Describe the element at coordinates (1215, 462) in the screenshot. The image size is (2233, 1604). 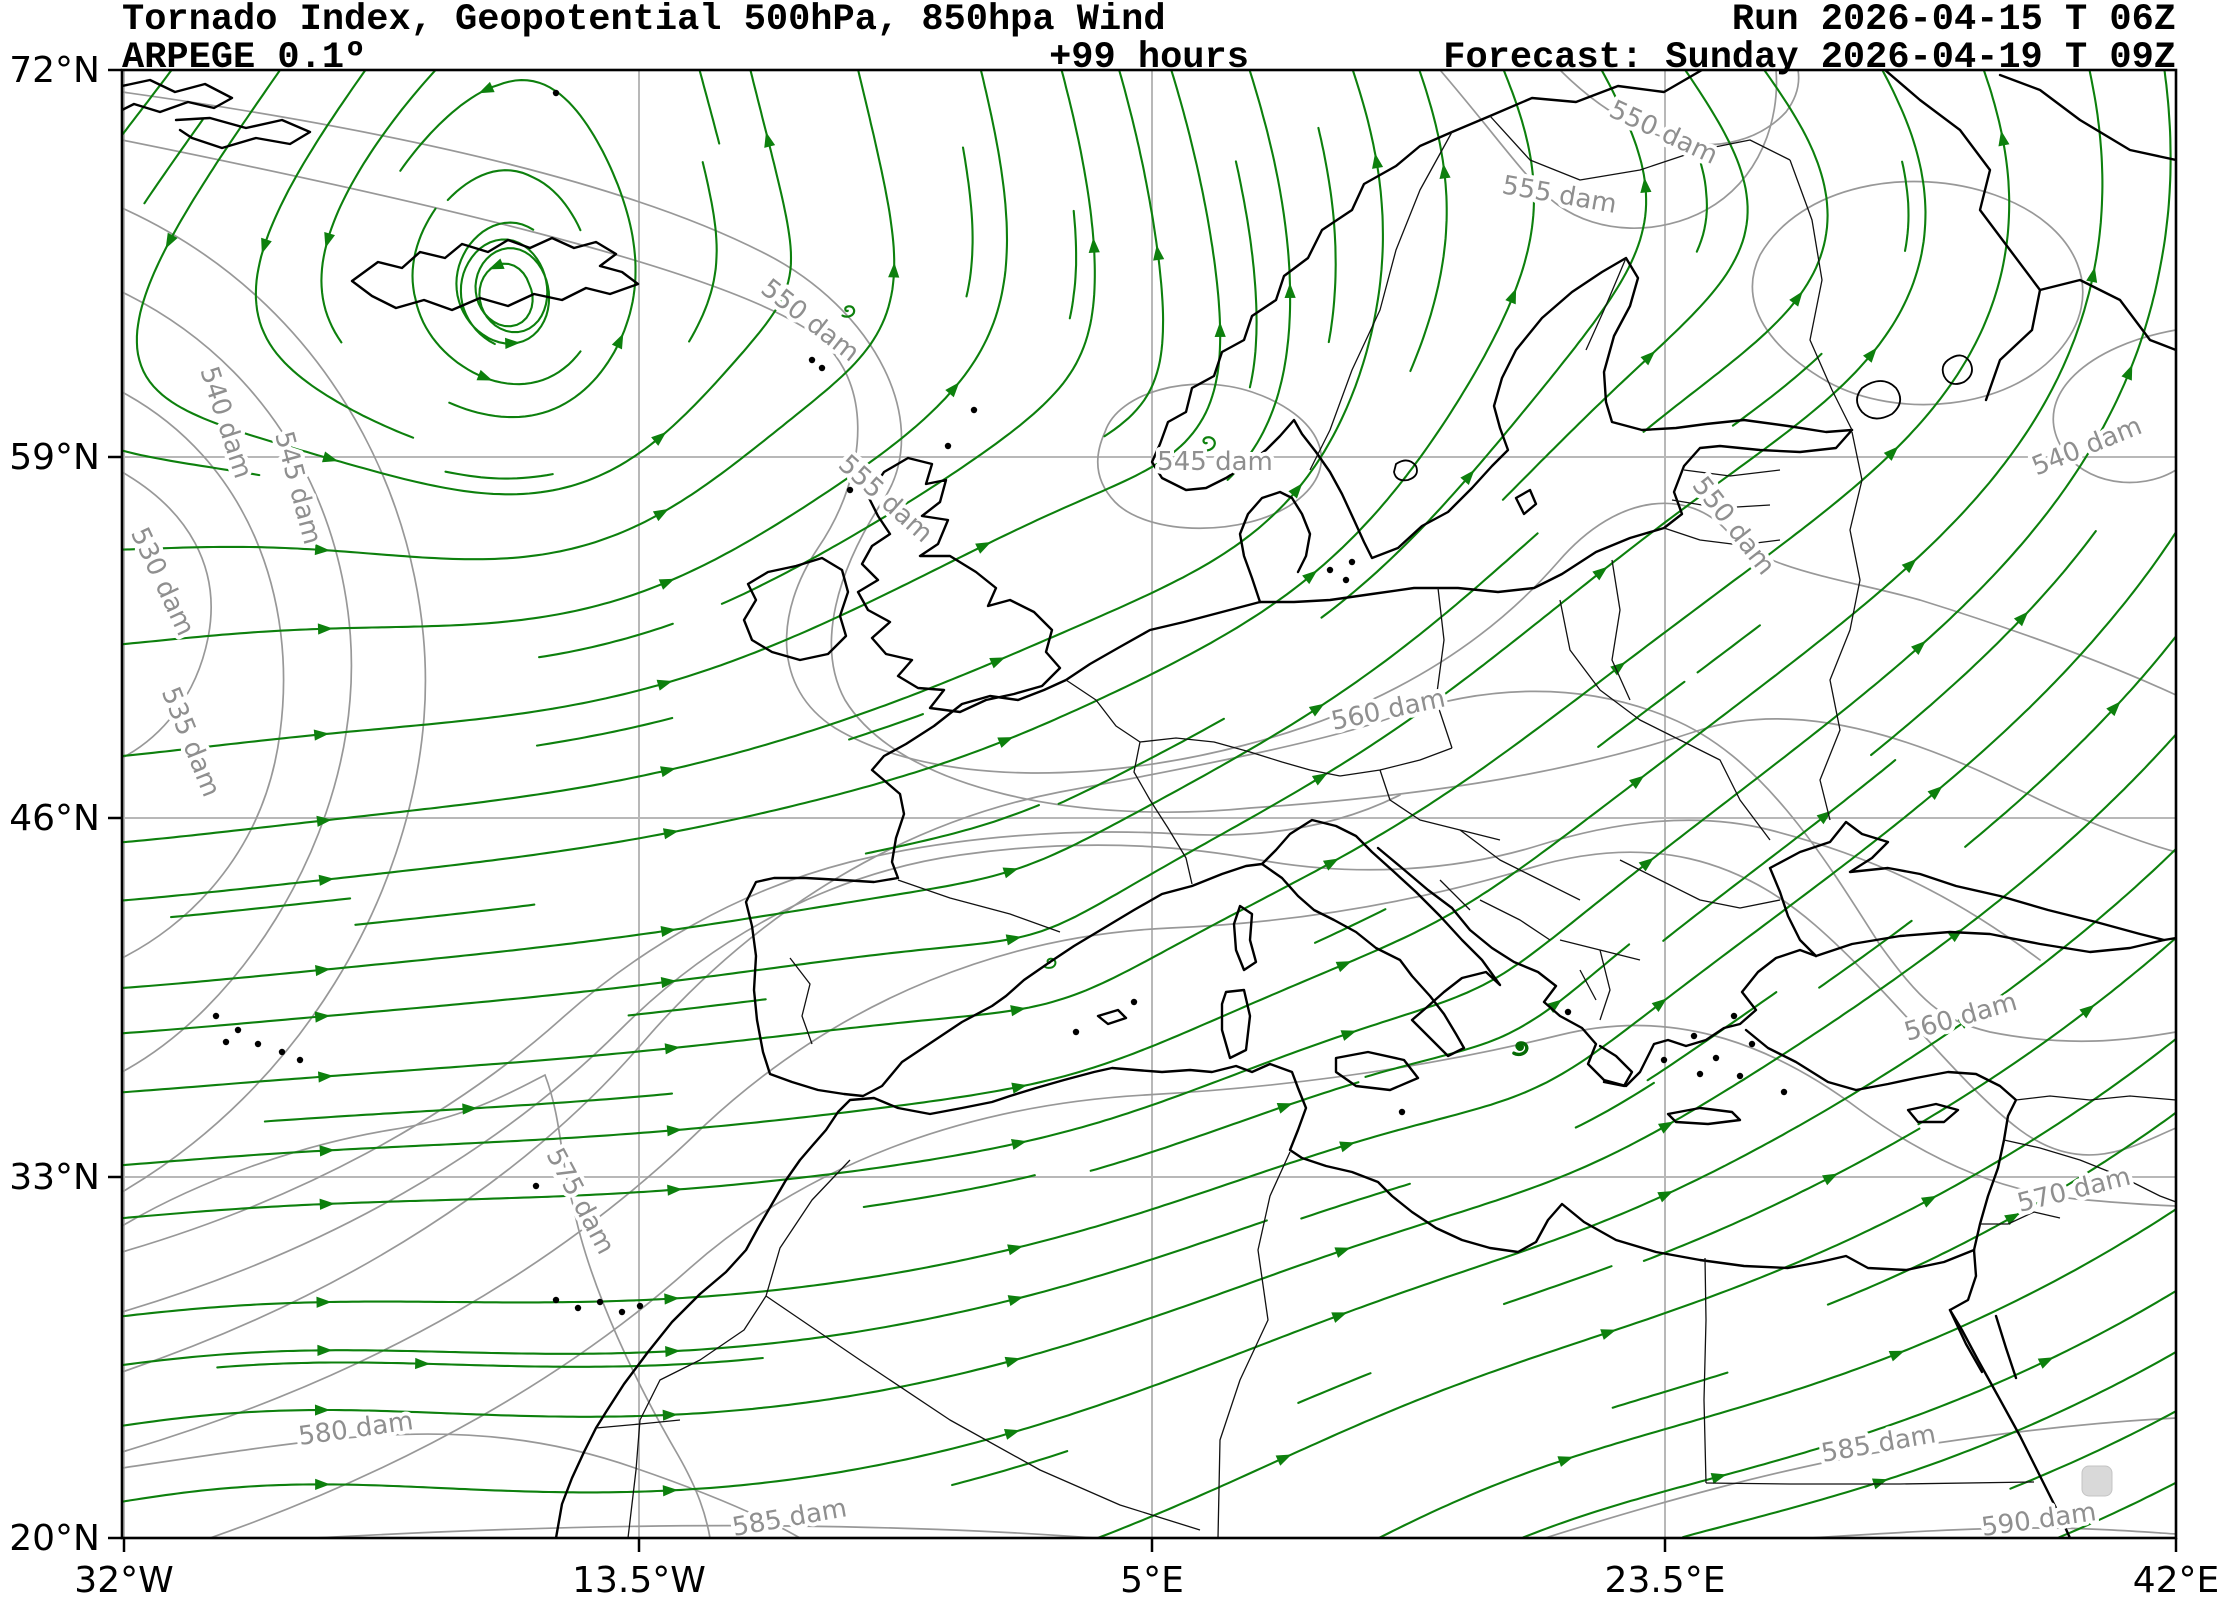
I see `contour-label: 545 dam` at that location.